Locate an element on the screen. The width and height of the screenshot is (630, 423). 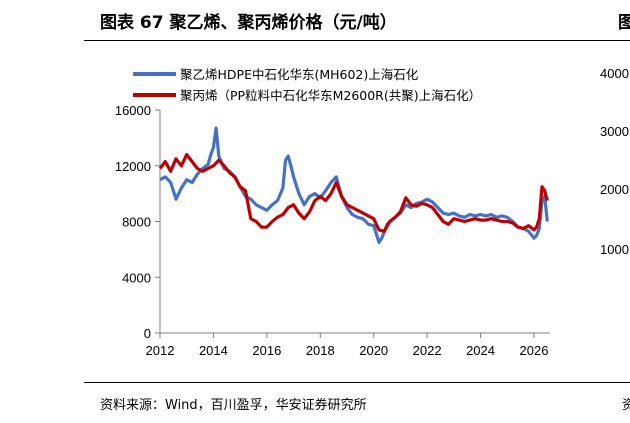
y-tick-label: 4000 is located at coordinates (136, 277).